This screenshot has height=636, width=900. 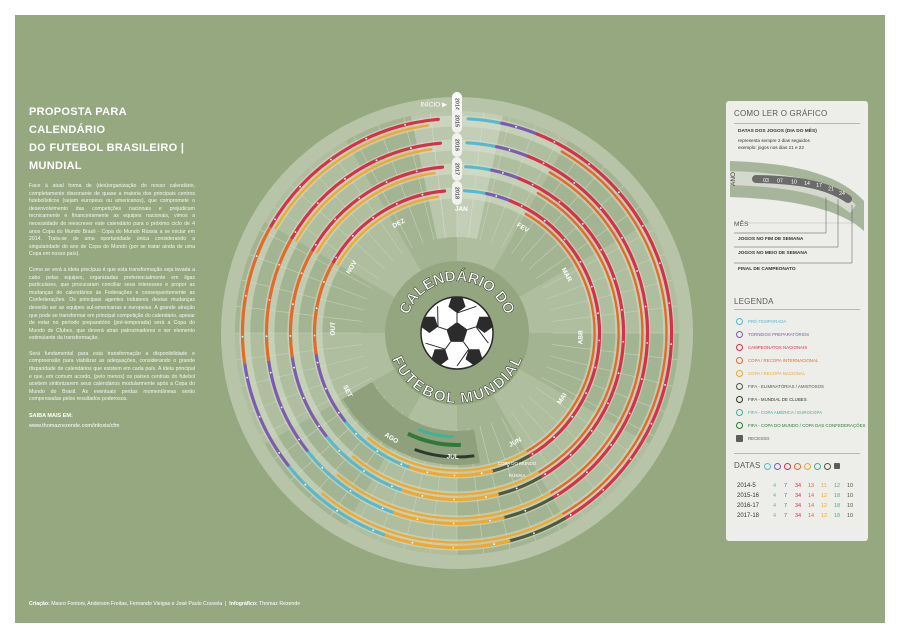 I want to click on america-band, so click(x=435, y=433).